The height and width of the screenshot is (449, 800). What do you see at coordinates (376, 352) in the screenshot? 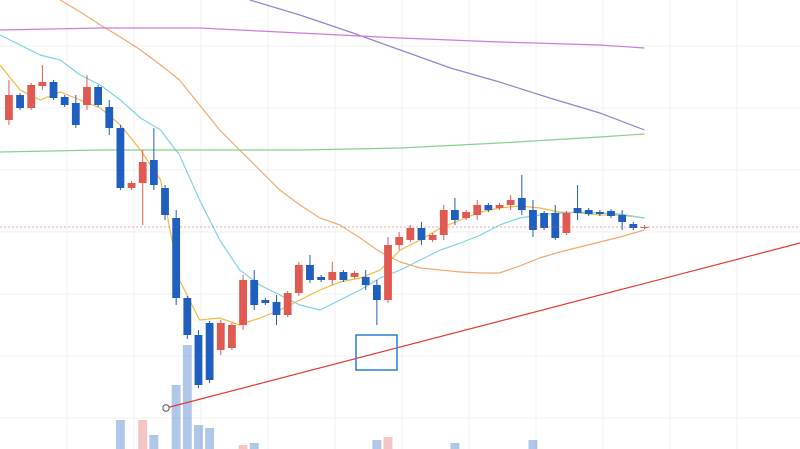
I see `highlight-box` at bounding box center [376, 352].